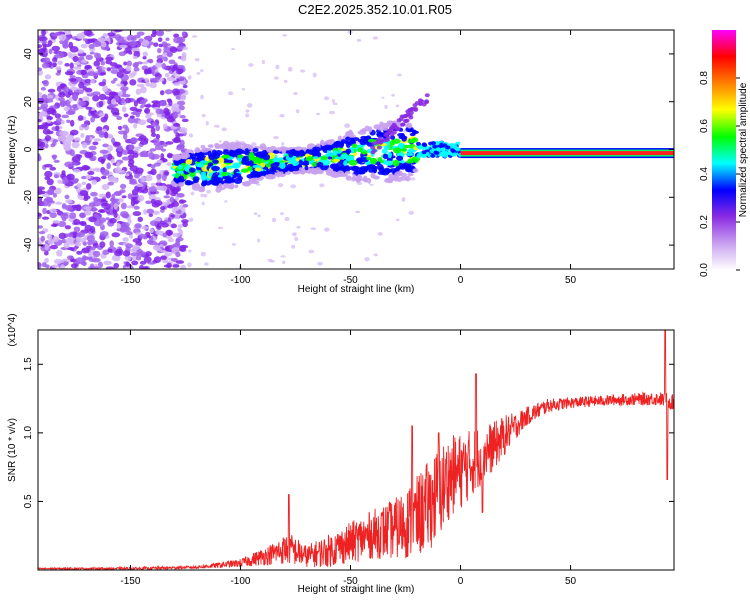 This screenshot has height=600, width=750. Describe the element at coordinates (12, 450) in the screenshot. I see `snr-ylabel: SNR (10 * v/v)` at that location.